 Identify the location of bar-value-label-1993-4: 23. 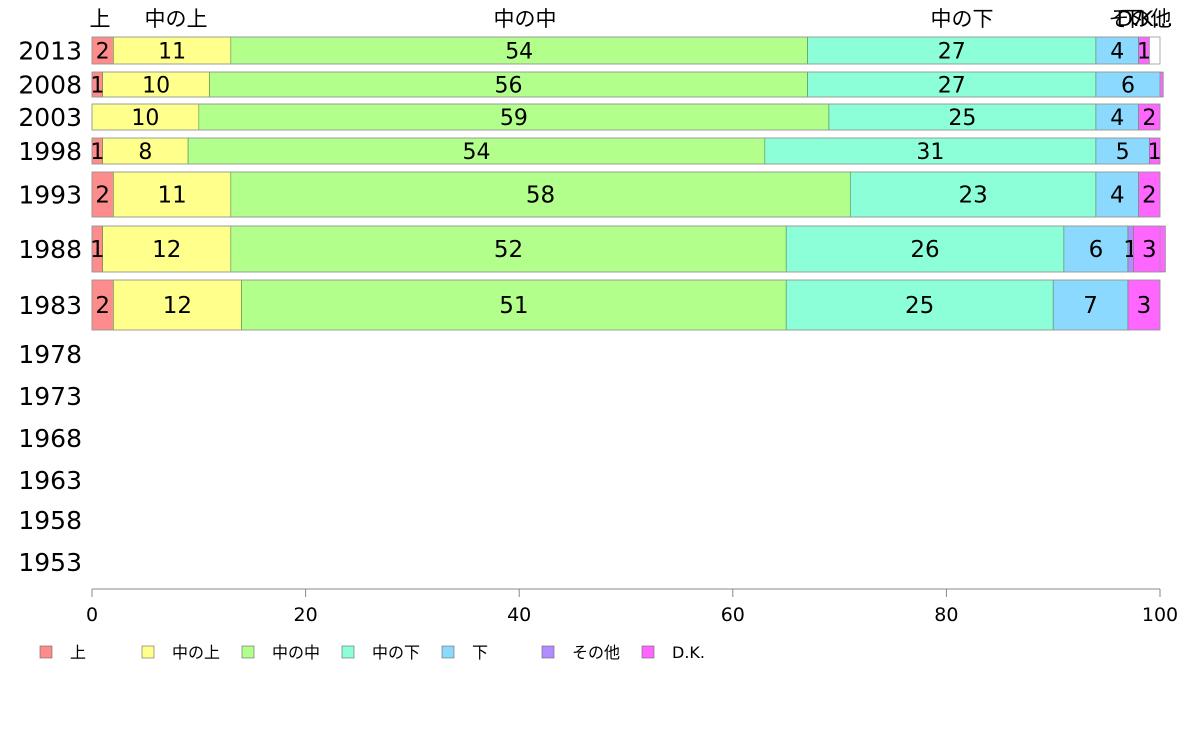
(972, 196).